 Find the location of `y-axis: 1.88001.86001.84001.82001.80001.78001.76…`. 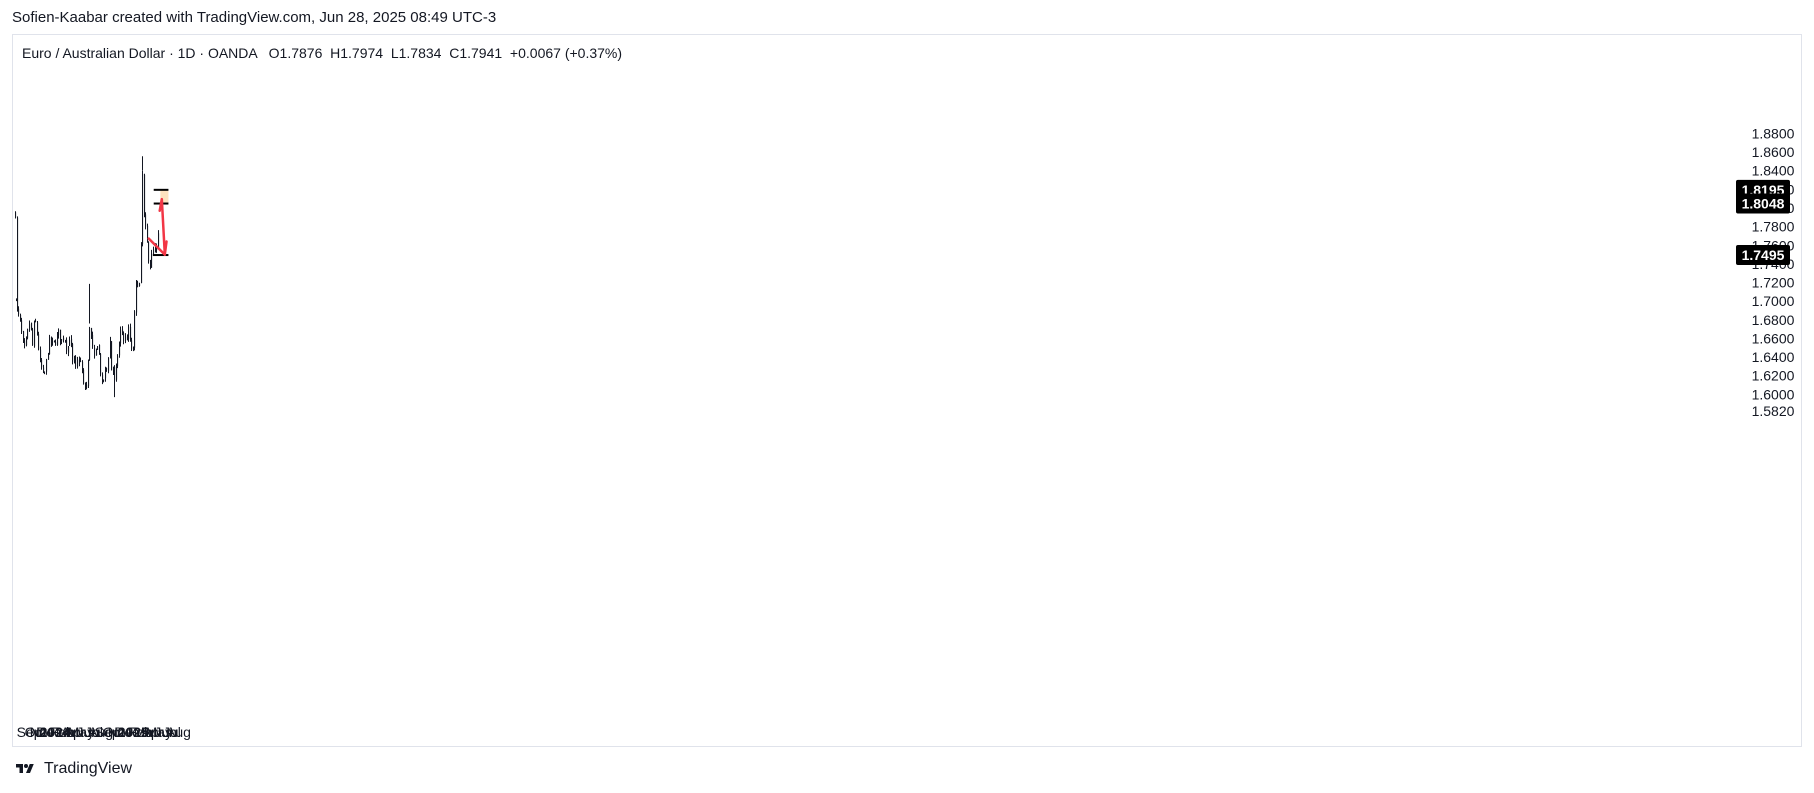

y-axis: 1.88001.86001.84001.82001.80001.78001.76… is located at coordinates (1773, 272).